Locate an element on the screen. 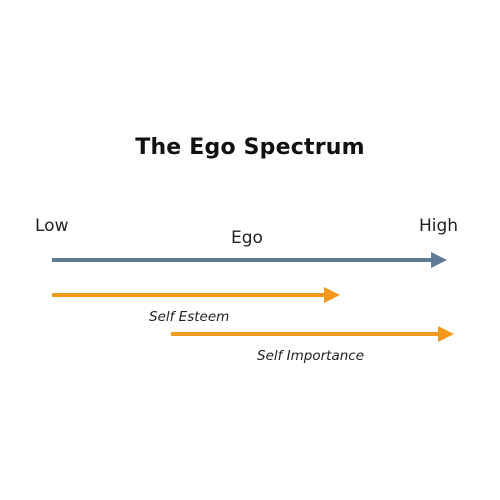 The height and width of the screenshot is (500, 500). self-importance-arrow is located at coordinates (312, 334).